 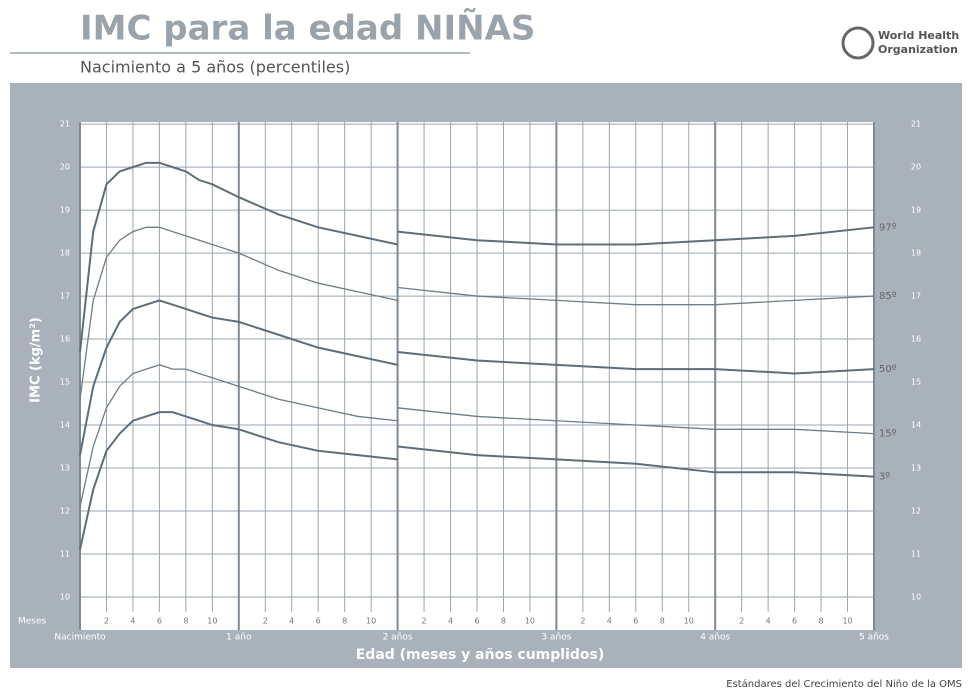 I want to click on legend-label: 3º, so click(x=884, y=477).